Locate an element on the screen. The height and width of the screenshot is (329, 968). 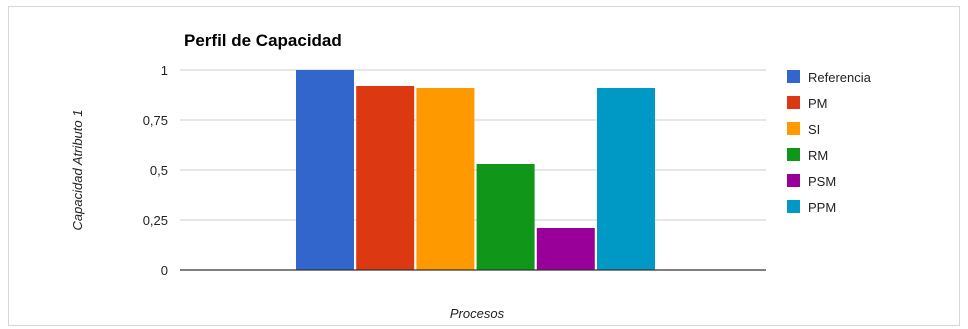
y-axis-title: Capacidad Atributo 1 is located at coordinates (77, 170).